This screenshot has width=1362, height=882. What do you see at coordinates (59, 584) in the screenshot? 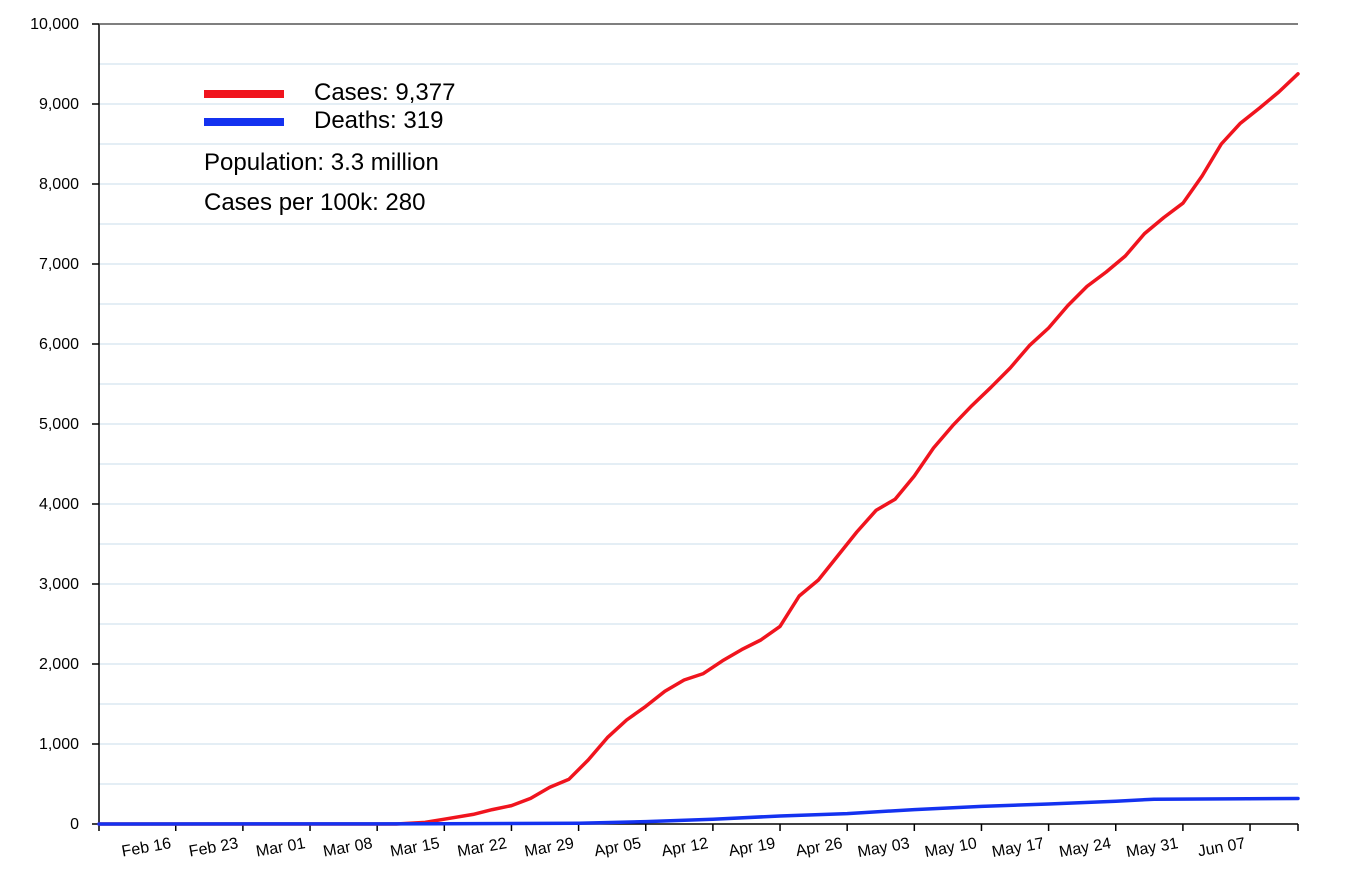
I see `y-tick-label: 3,000` at bounding box center [59, 584].